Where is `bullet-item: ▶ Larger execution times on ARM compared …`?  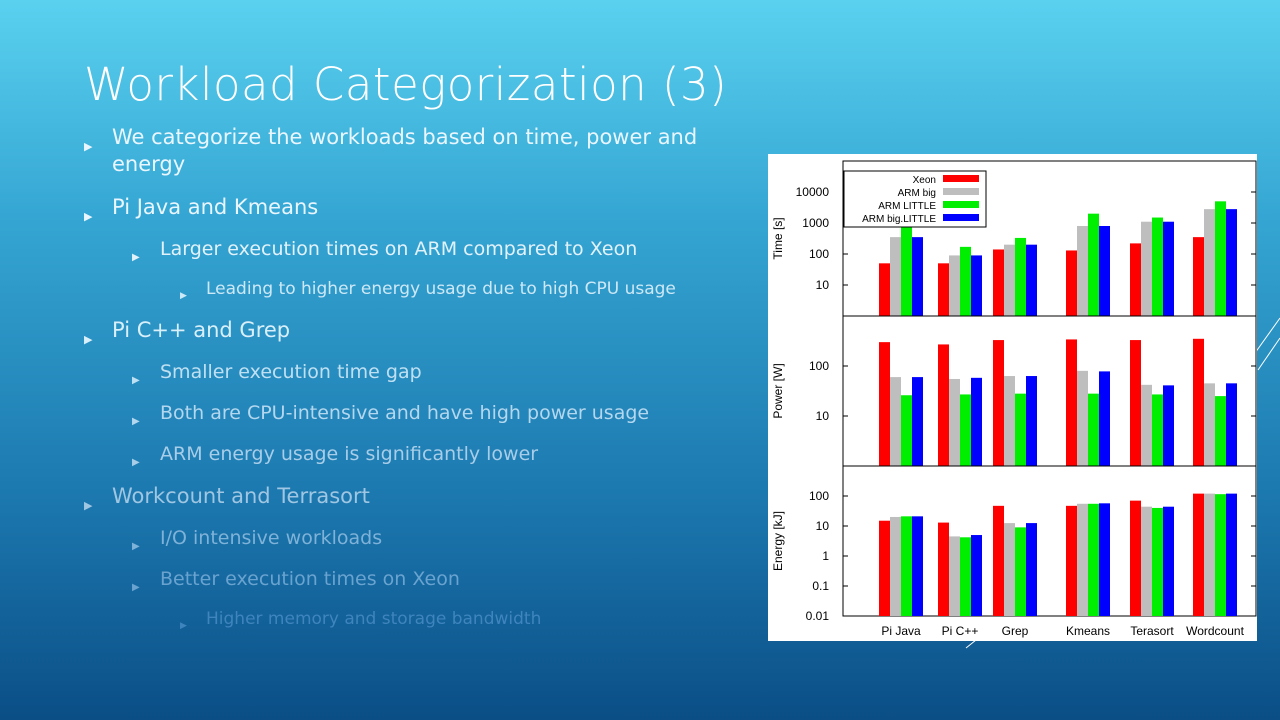
bullet-item: ▶ Larger execution times on ARM compared … is located at coordinates (424, 250).